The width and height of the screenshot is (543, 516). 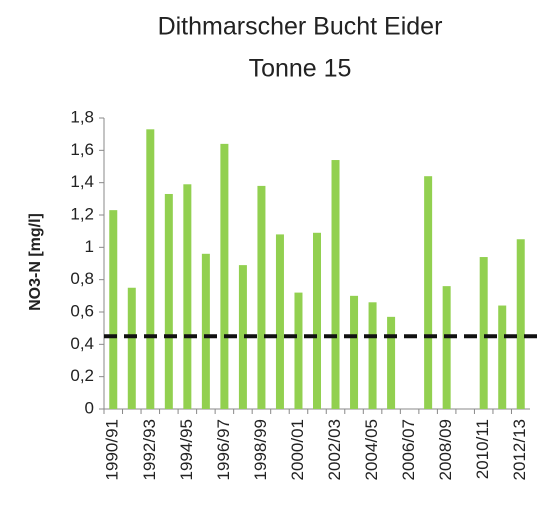 I want to click on y-tick-label: 0,6, so click(x=82, y=310).